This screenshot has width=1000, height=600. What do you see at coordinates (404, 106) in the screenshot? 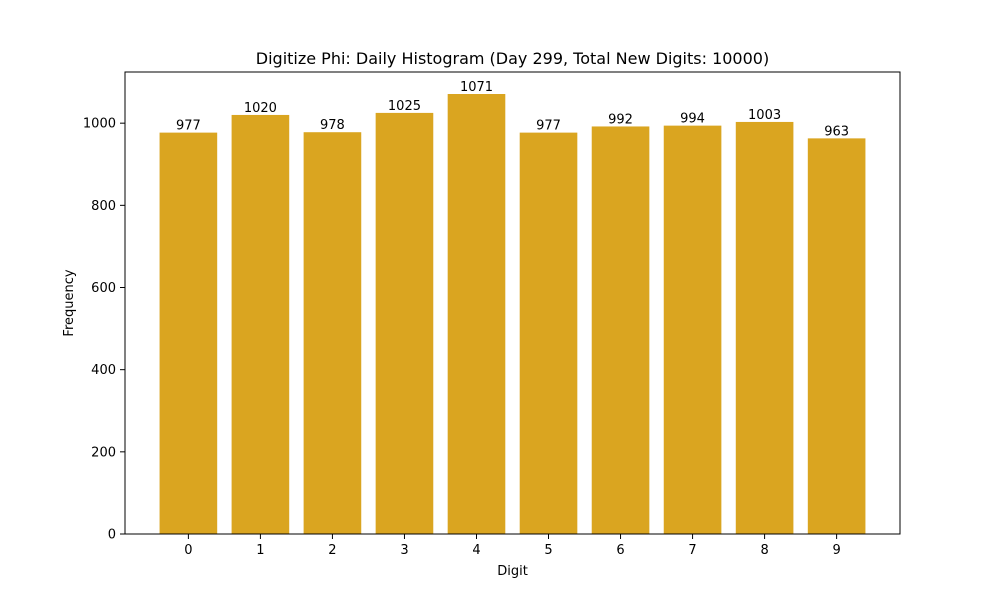
I see `data-label-digit-3: 1025` at bounding box center [404, 106].